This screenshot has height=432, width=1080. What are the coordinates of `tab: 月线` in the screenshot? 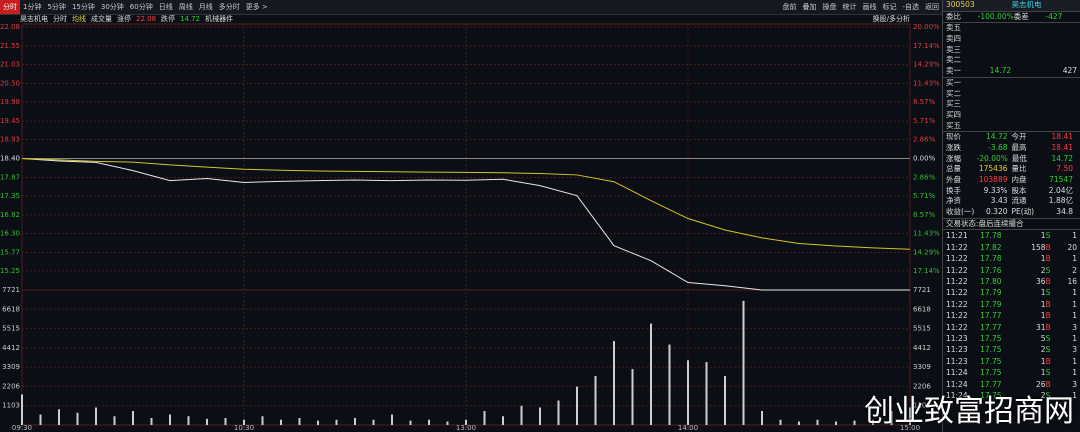 It's located at (205, 7).